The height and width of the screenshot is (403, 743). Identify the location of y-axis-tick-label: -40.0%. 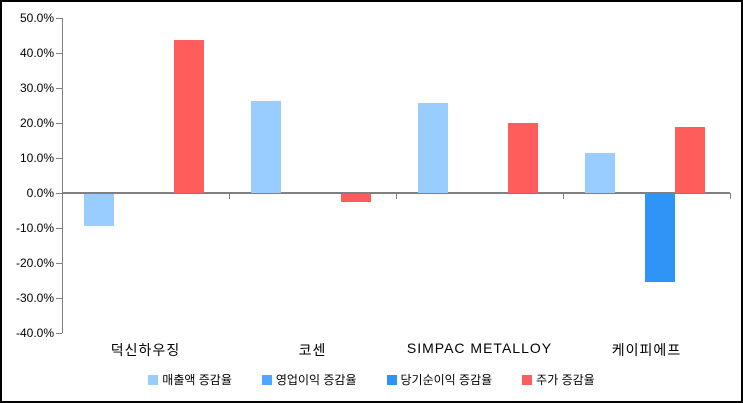
(34, 333).